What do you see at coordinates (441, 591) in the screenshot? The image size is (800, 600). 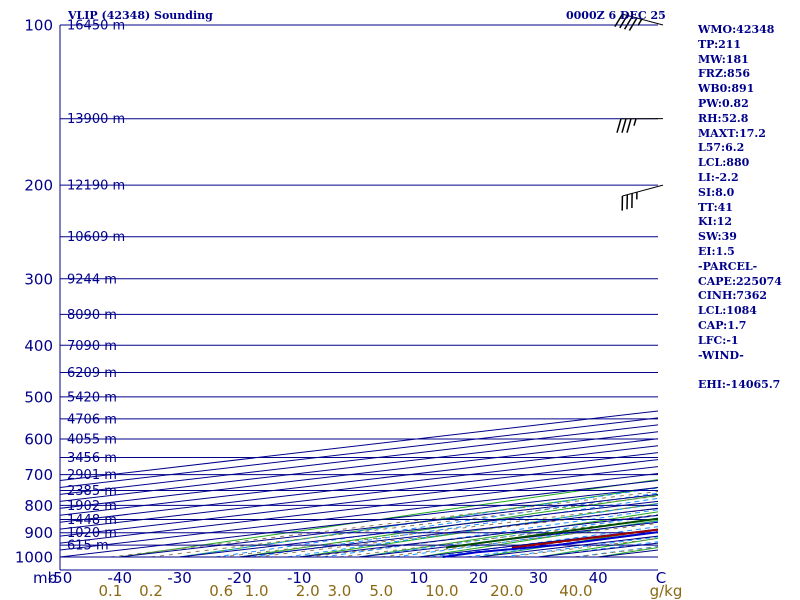 I see `mixing-ratio-tick-label: 10.0` at bounding box center [441, 591].